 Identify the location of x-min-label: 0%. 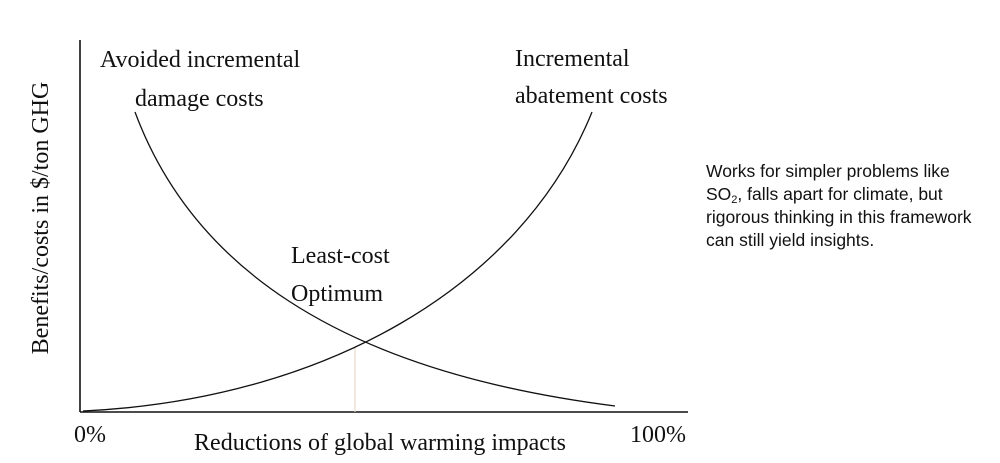
(90, 435).